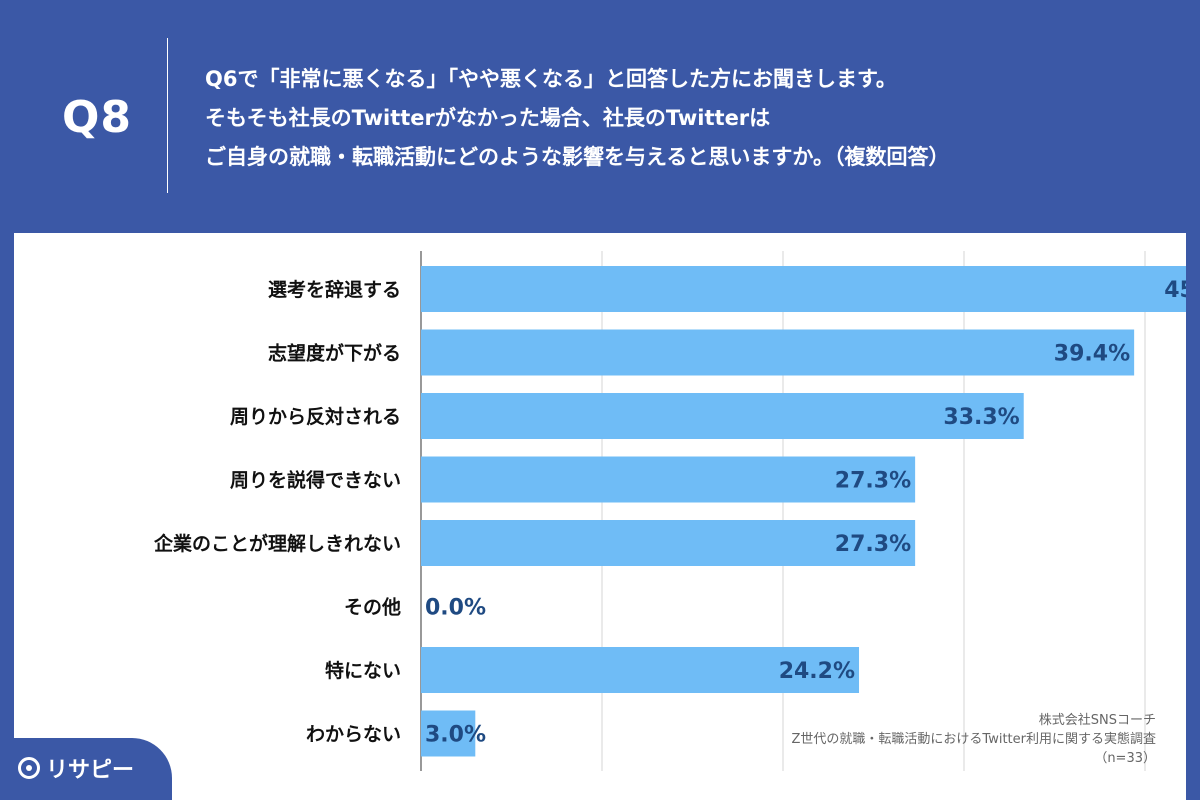 The width and height of the screenshot is (1200, 800). I want to click on value-label: 45.5%, so click(1175, 290).